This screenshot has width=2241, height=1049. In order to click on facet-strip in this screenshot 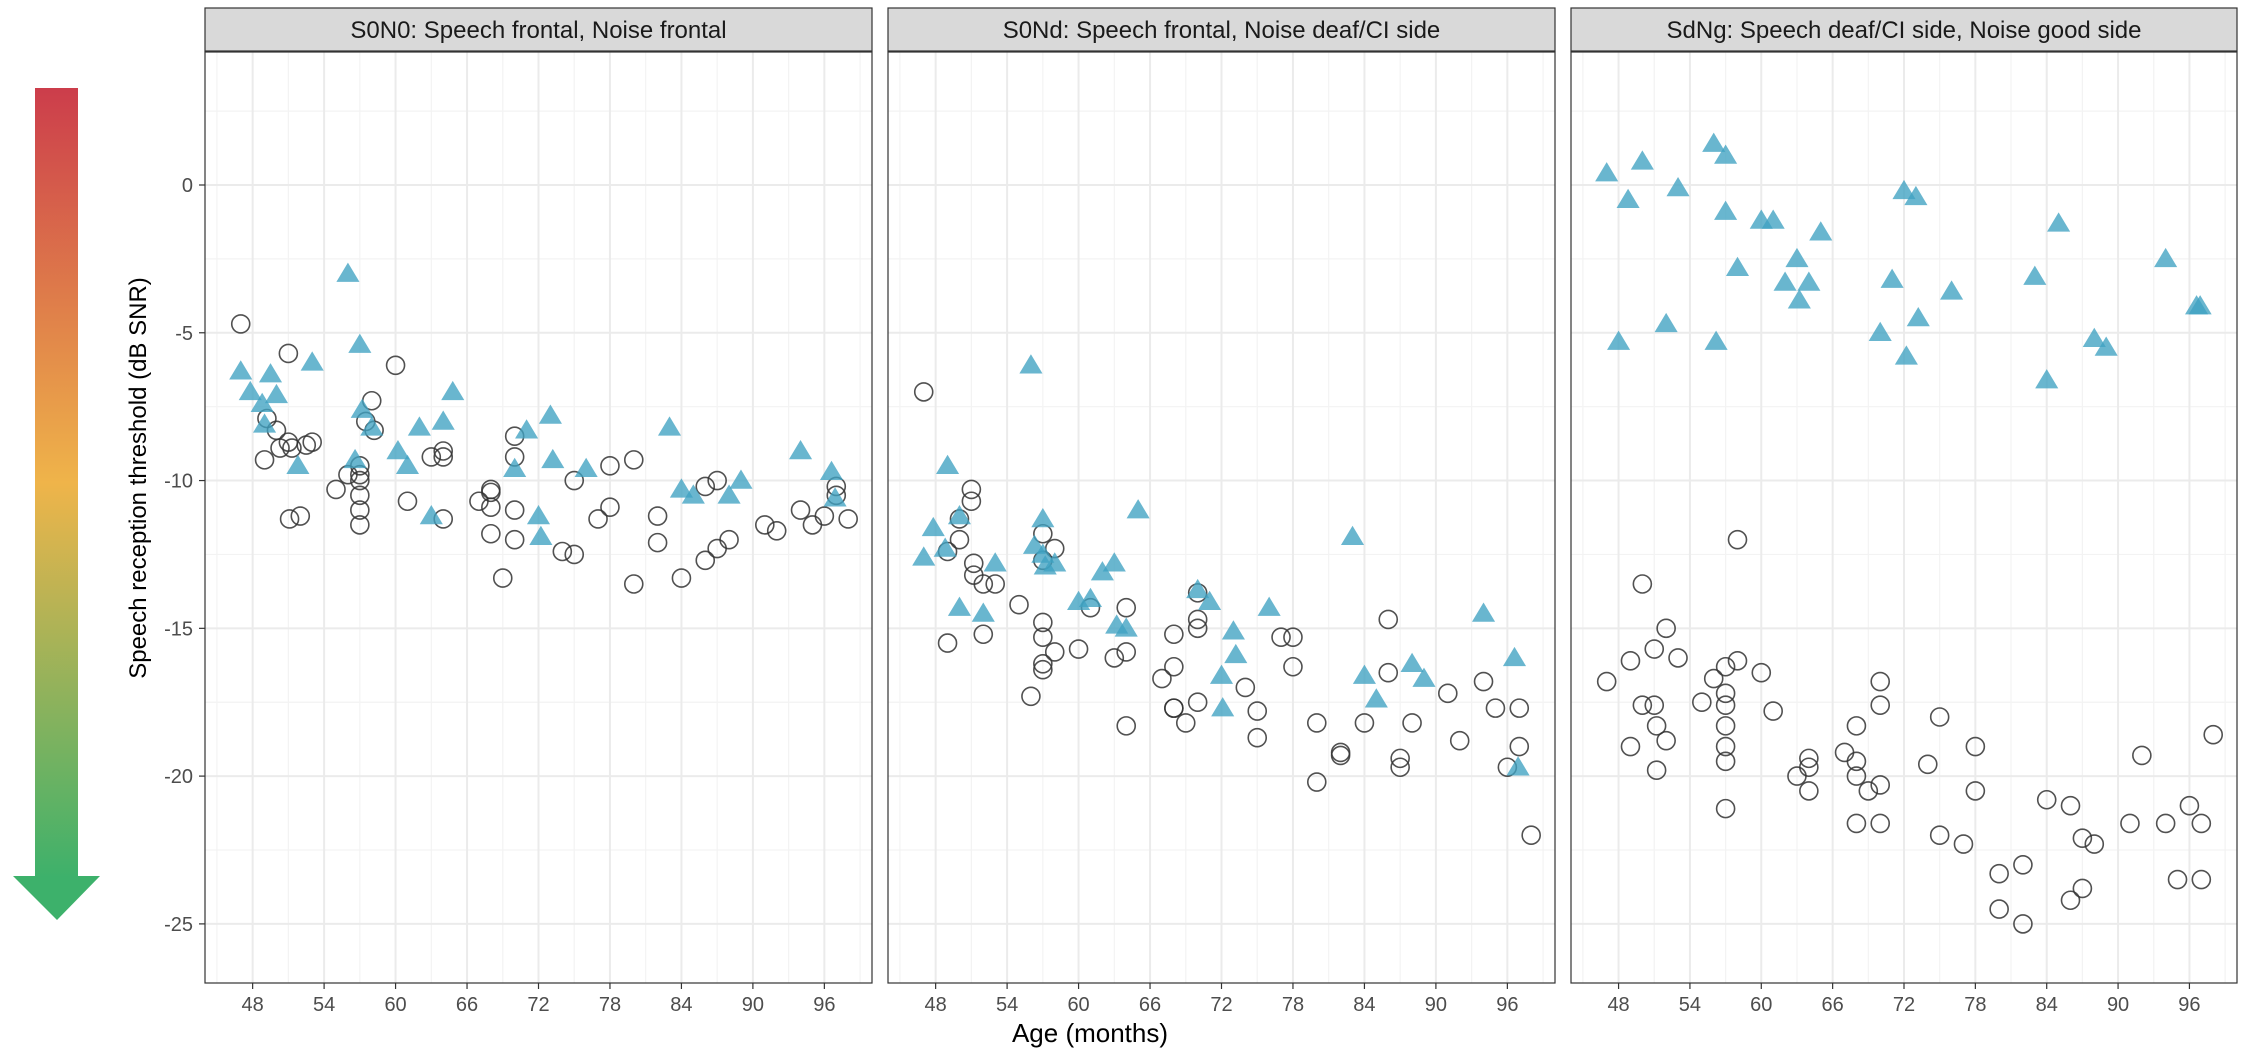, I will do `click(1904, 29)`.